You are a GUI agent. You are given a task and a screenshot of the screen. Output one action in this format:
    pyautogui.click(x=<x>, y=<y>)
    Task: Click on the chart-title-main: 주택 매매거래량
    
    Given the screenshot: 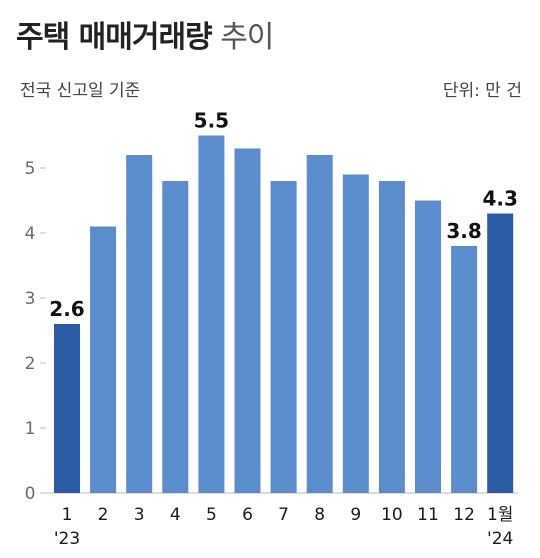 What is the action you would take?
    pyautogui.click(x=114, y=37)
    